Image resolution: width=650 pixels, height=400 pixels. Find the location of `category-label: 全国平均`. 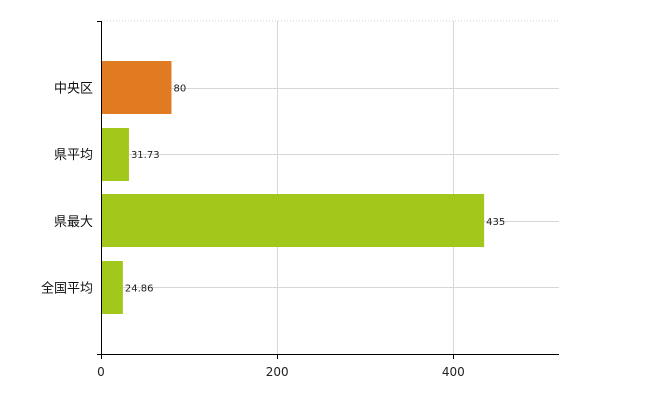

category-label: 全国平均 is located at coordinates (67, 288).